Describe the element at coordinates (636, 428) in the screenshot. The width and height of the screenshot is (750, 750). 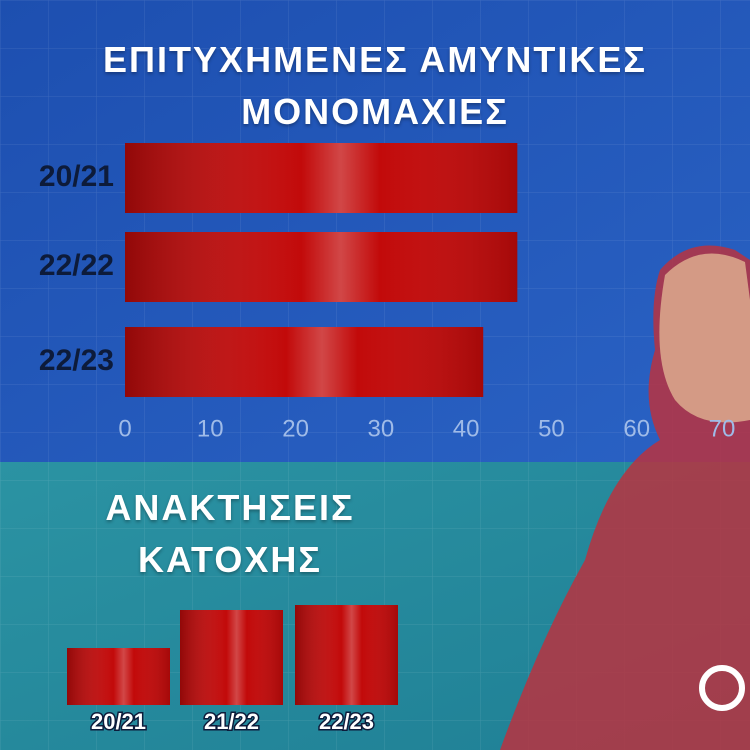
I see `x-tick-label: 60` at that location.